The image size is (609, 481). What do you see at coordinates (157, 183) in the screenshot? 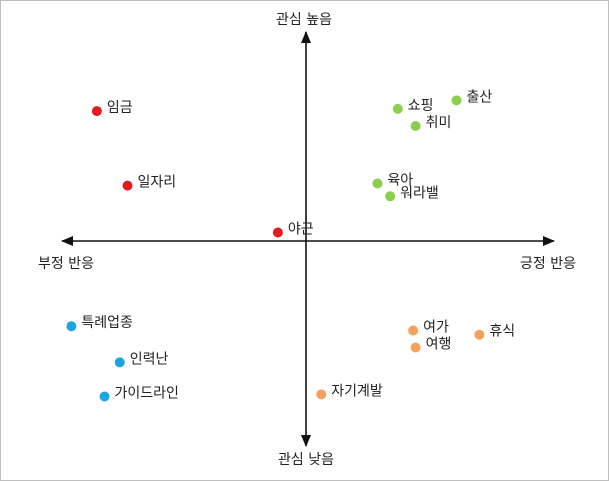
I see `data-point-label: 일자리` at bounding box center [157, 183].